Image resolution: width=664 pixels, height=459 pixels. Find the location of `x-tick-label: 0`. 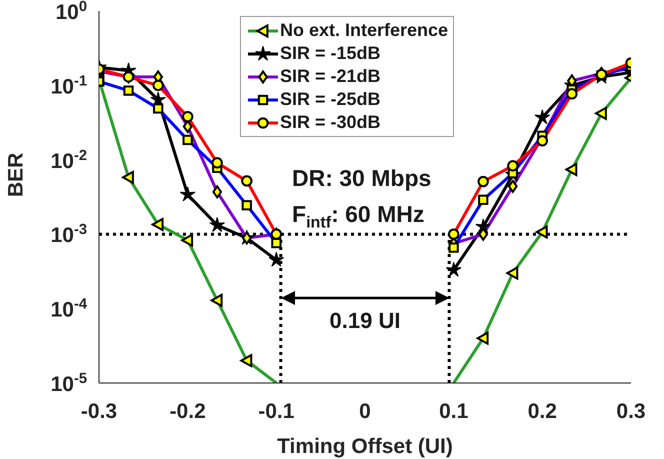

x-tick-label: 0 is located at coordinates (365, 411).